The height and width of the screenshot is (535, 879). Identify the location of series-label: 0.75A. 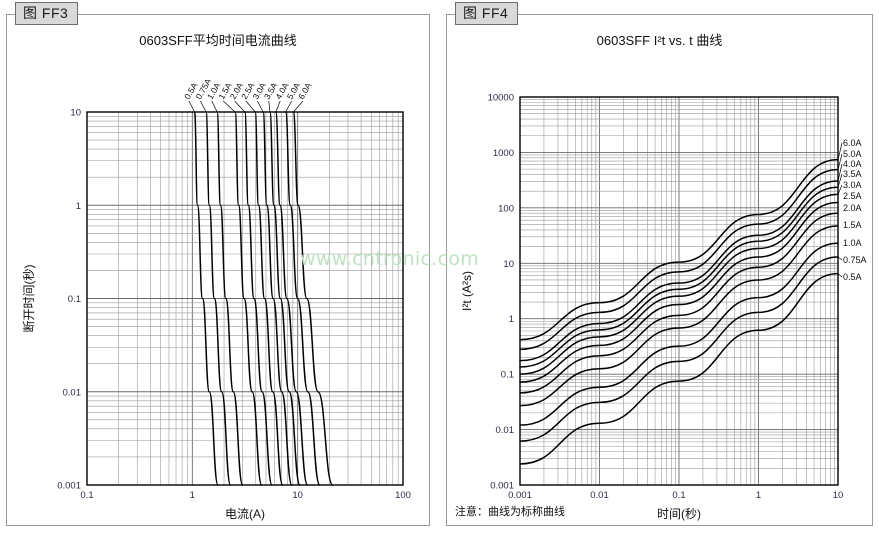
(855, 260).